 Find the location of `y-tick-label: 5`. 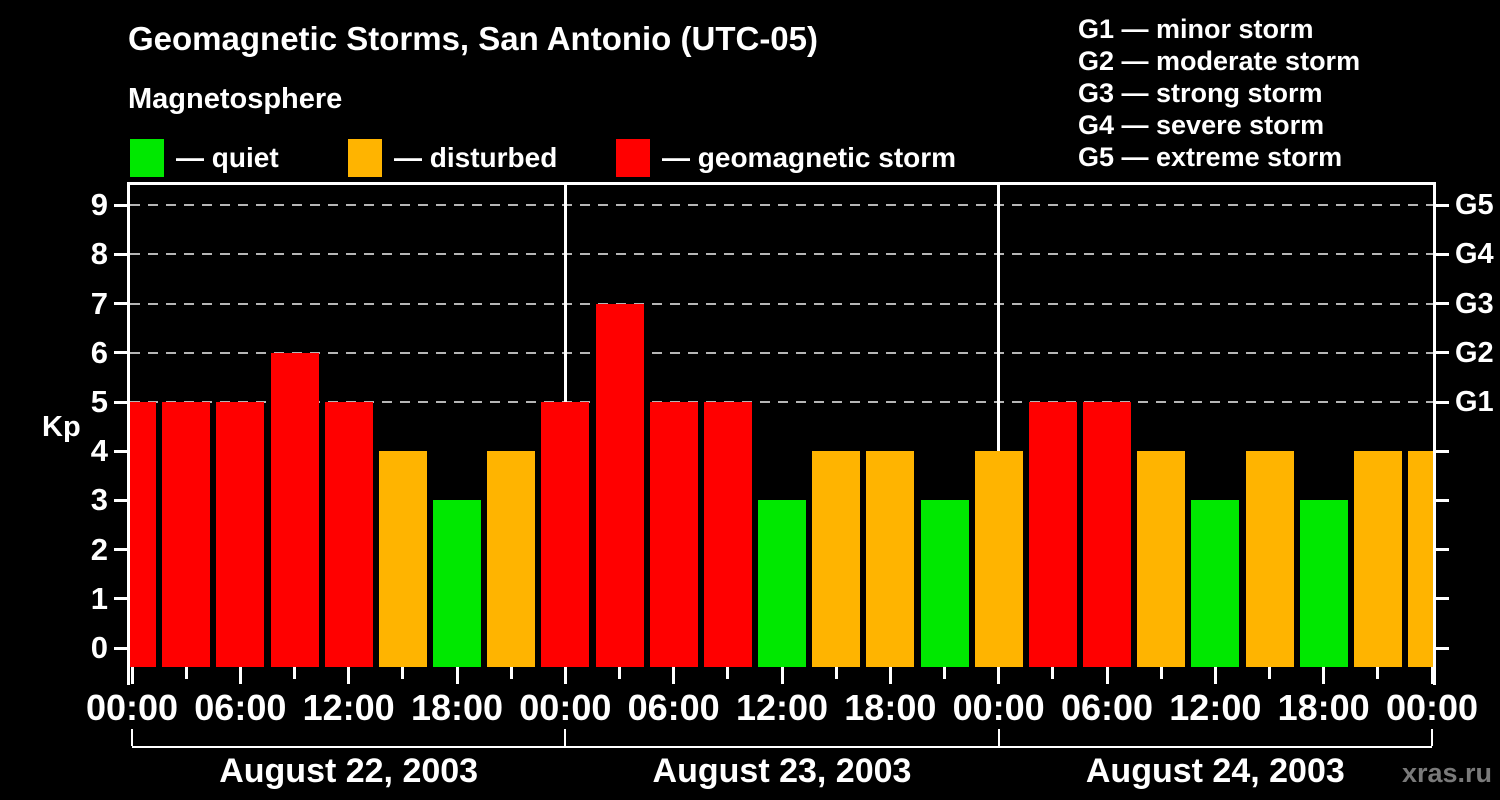

y-tick-label: 5 is located at coordinates (99, 401).